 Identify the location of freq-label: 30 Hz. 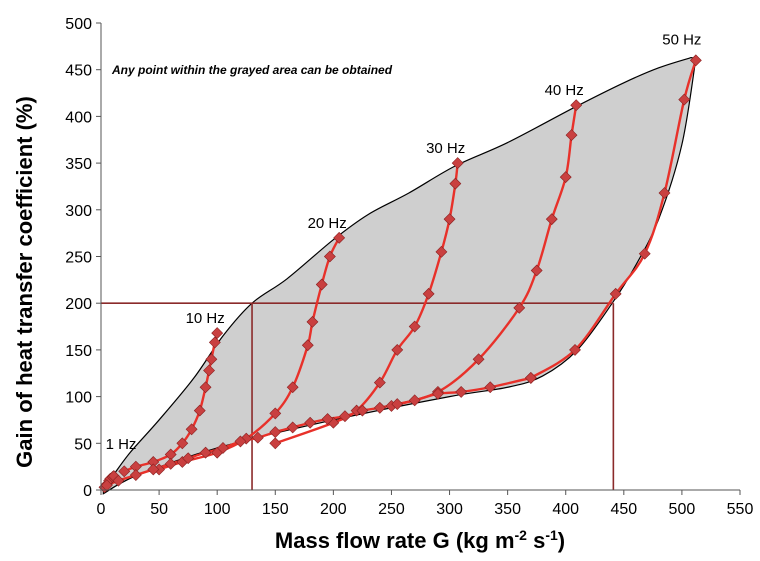
(445, 148).